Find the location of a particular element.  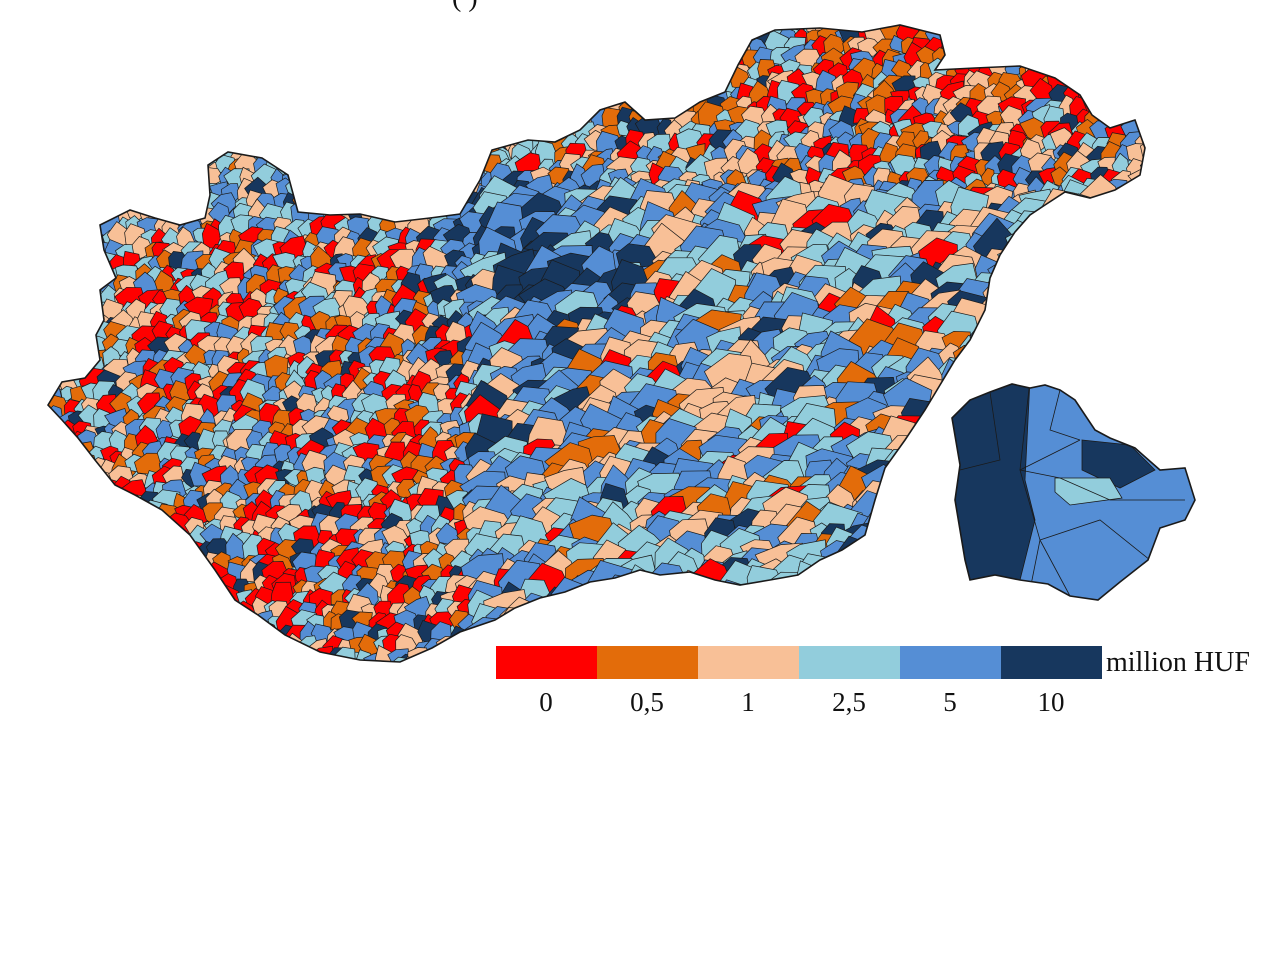

budapest-district-cells is located at coordinates (1073, 492).